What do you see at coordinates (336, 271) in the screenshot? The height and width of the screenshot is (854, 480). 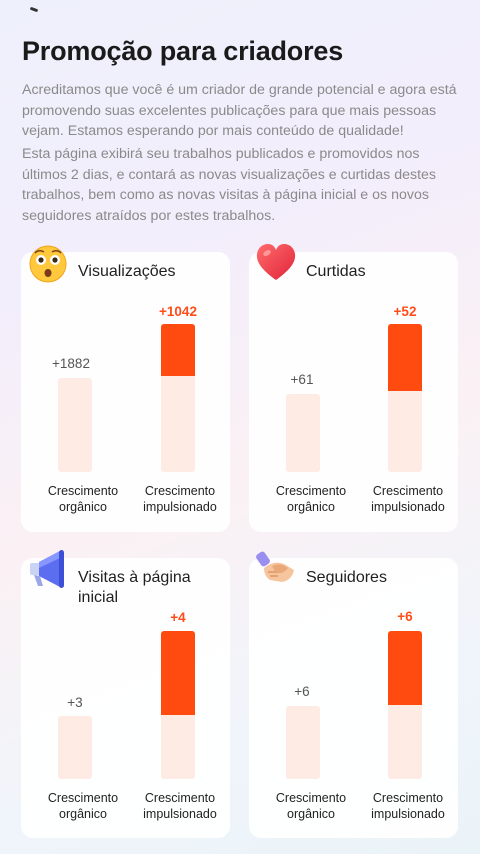 I see `card-title: Curtidas` at bounding box center [336, 271].